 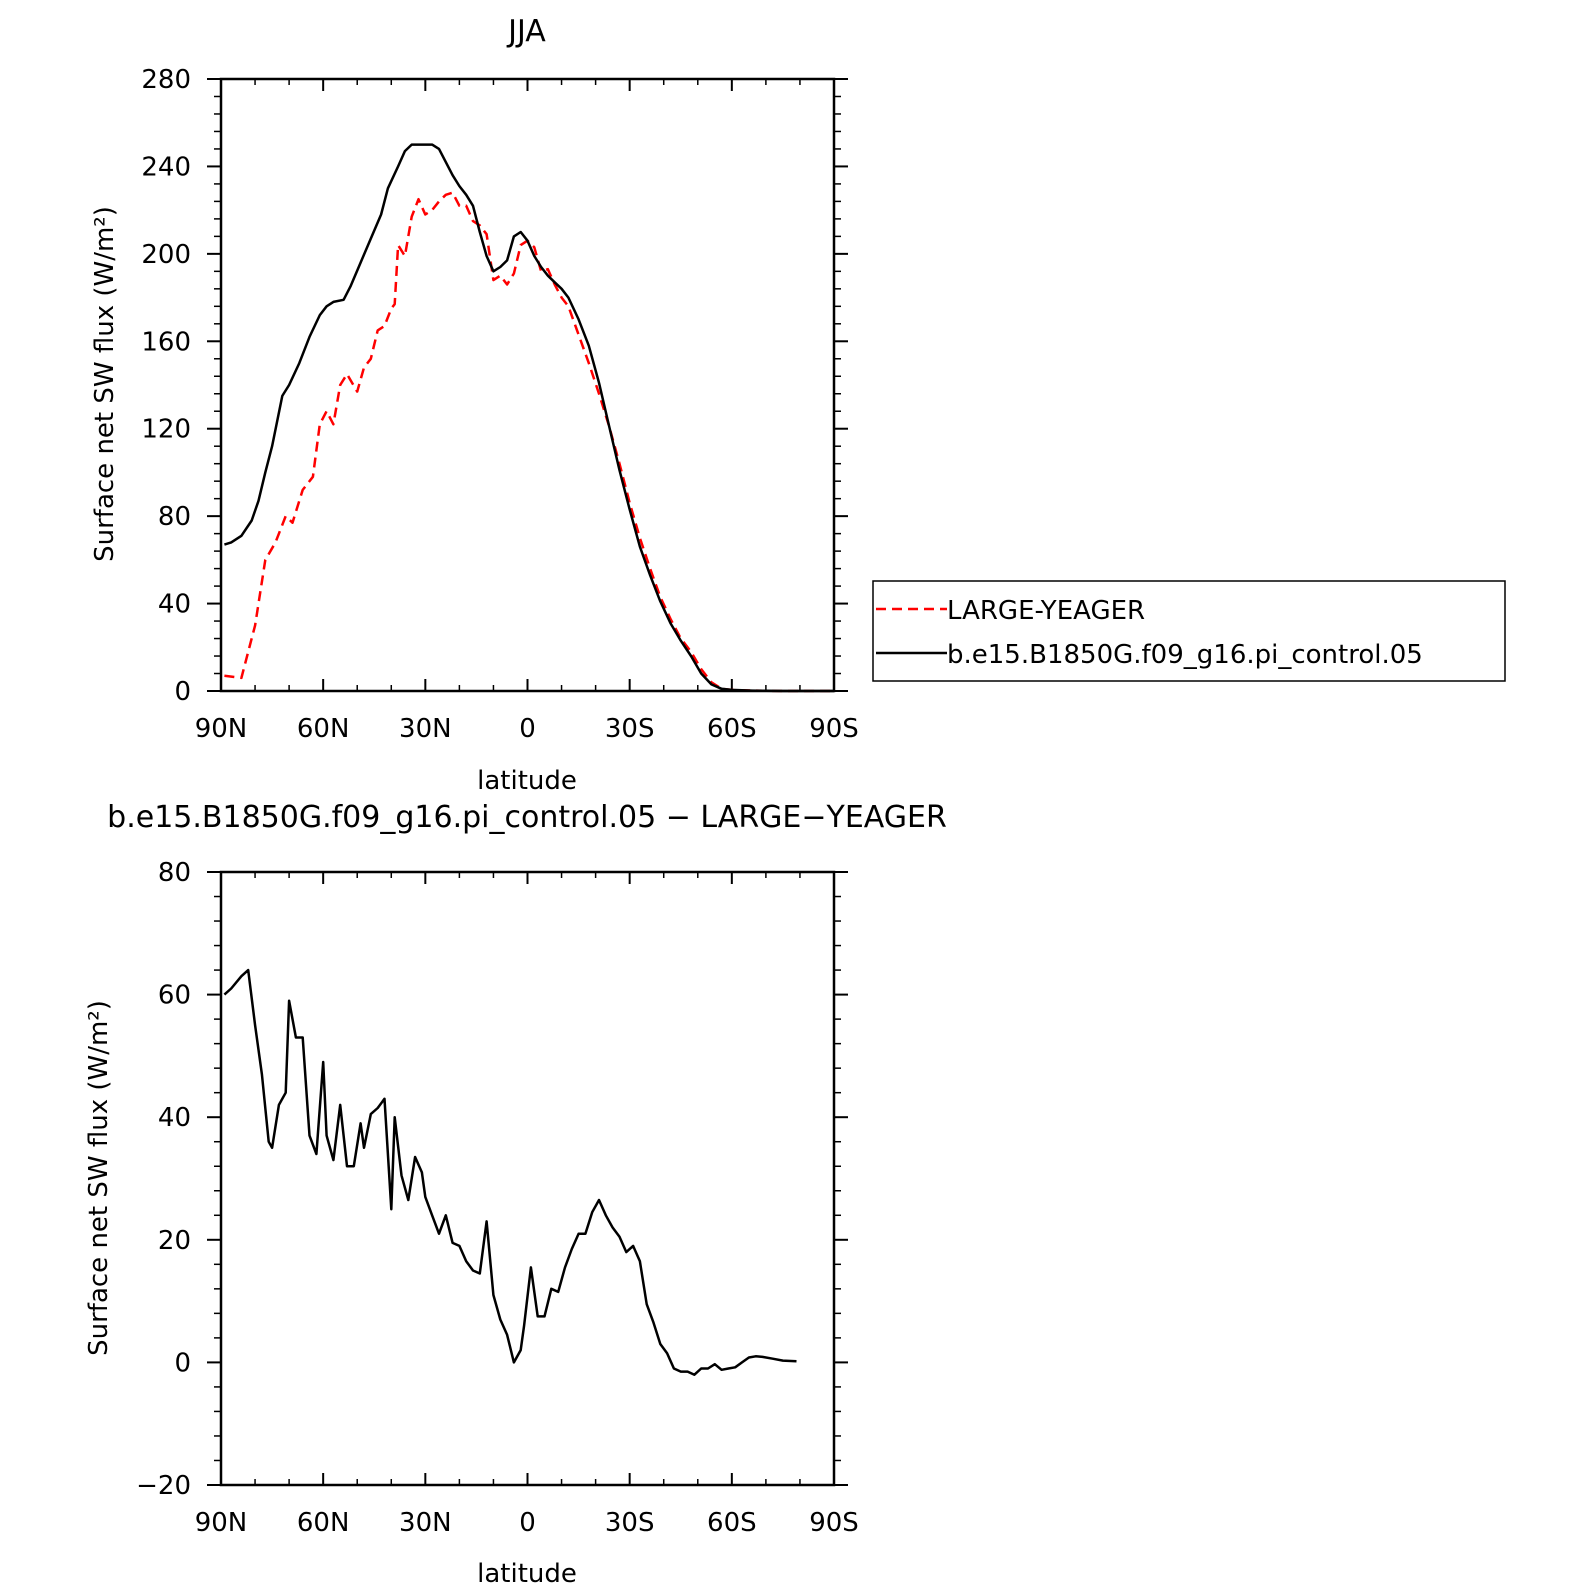 I want to click on bottom-x-tick-label: 90S, so click(x=834, y=1523).